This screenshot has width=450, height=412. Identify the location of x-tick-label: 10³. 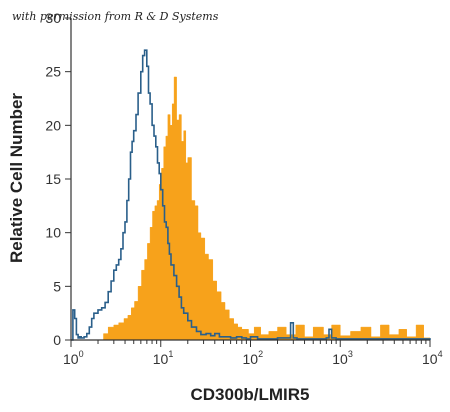
(342, 358).